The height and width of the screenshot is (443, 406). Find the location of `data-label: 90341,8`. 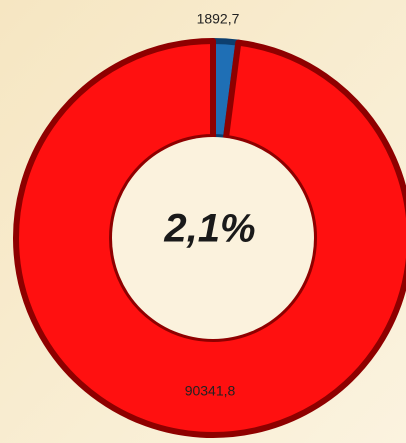

data-label: 90341,8 is located at coordinates (210, 391).